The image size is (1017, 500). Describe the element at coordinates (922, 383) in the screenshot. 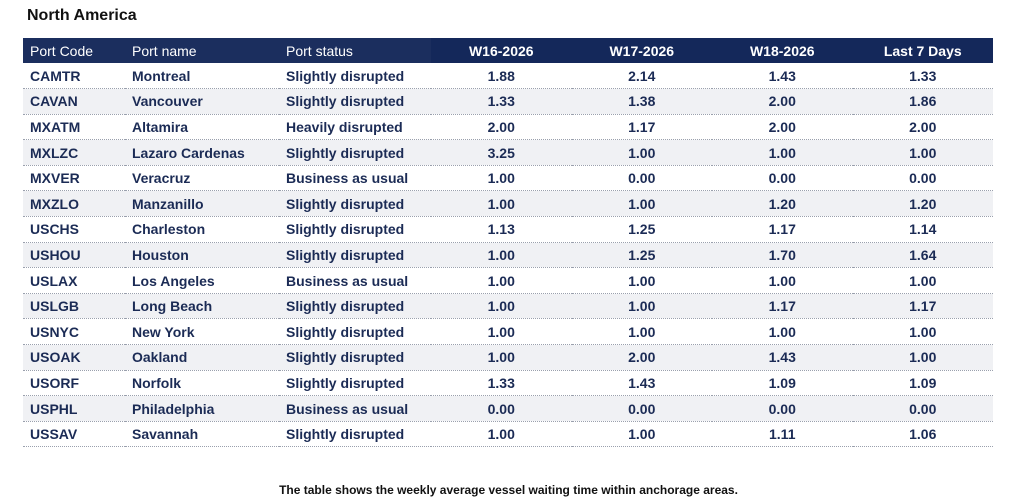

I see `last-7-days-value-cell: 1.09` at that location.